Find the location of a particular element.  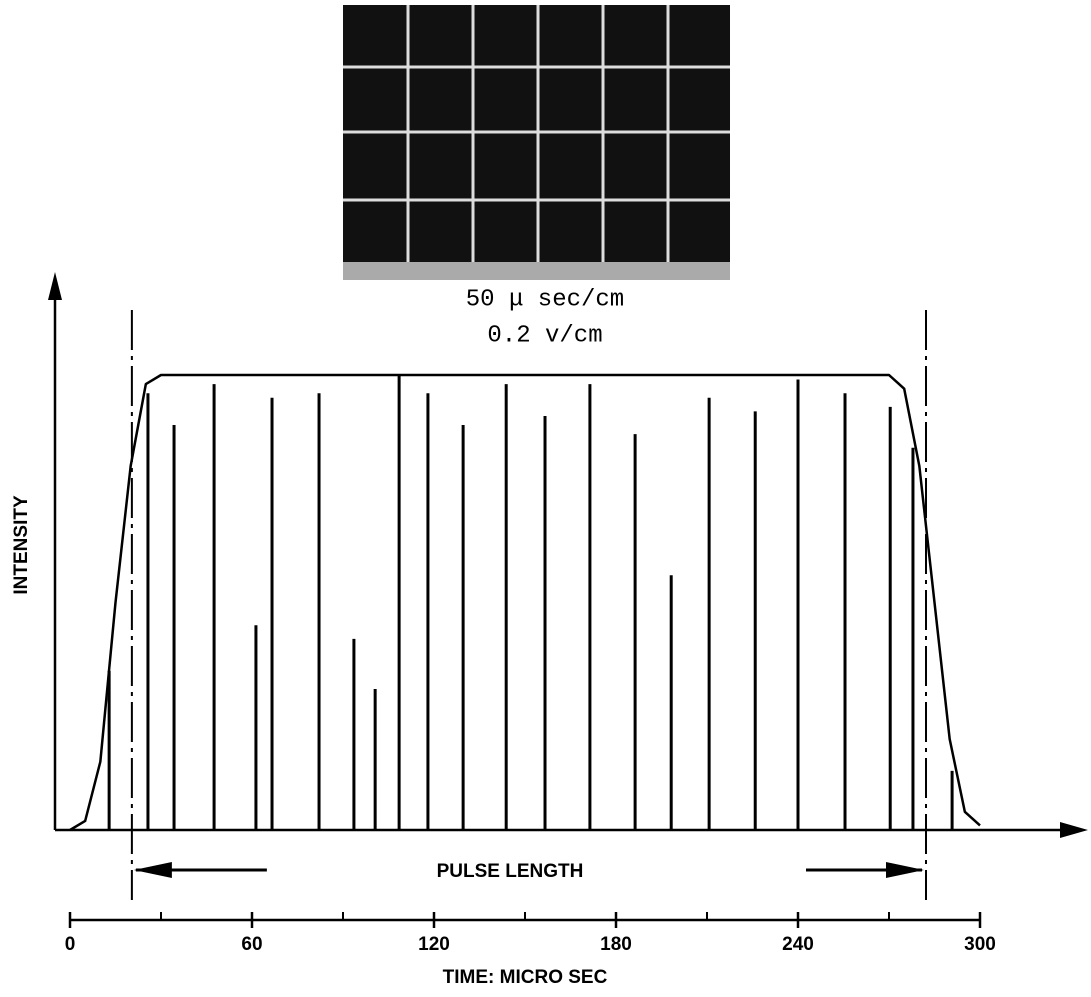

x-tick-label: 240 is located at coordinates (798, 944).